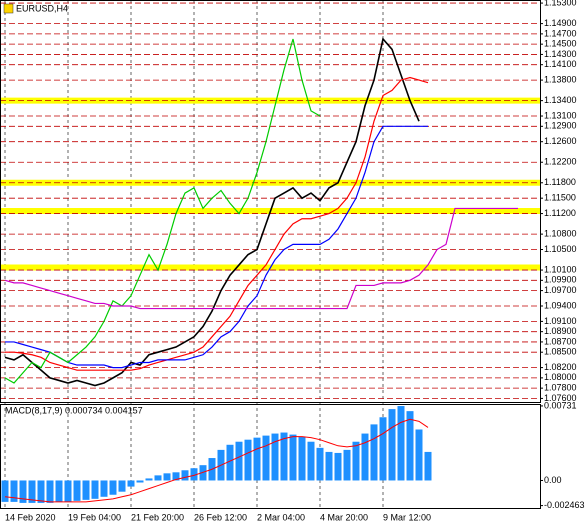 The image size is (586, 529). I want to click on y-tick-label: 1.07600, so click(560, 398).